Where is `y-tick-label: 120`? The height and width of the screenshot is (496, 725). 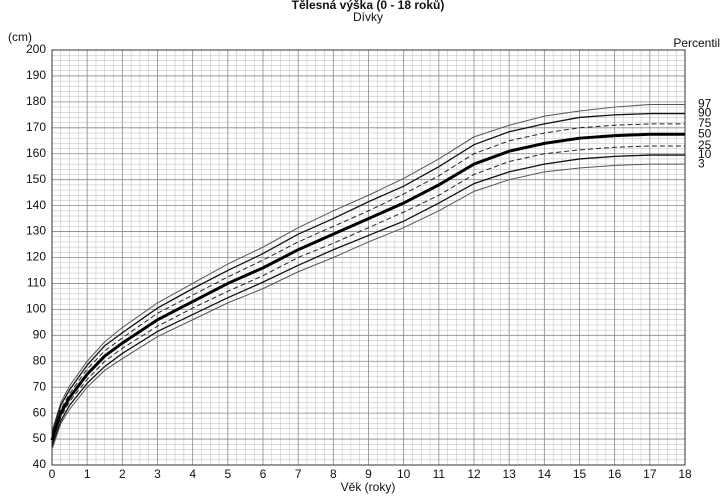
y-tick-label: 120 is located at coordinates (36, 257).